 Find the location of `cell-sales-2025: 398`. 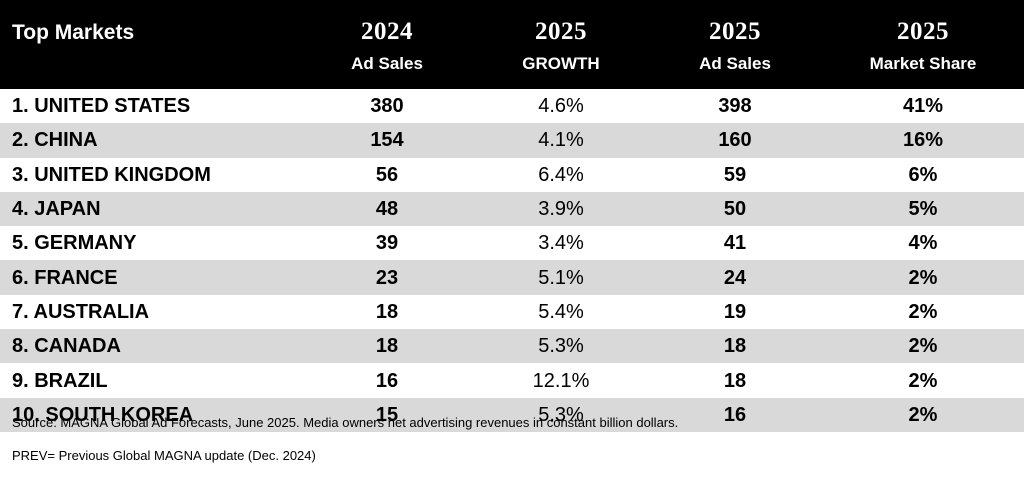

cell-sales-2025: 398 is located at coordinates (735, 106).